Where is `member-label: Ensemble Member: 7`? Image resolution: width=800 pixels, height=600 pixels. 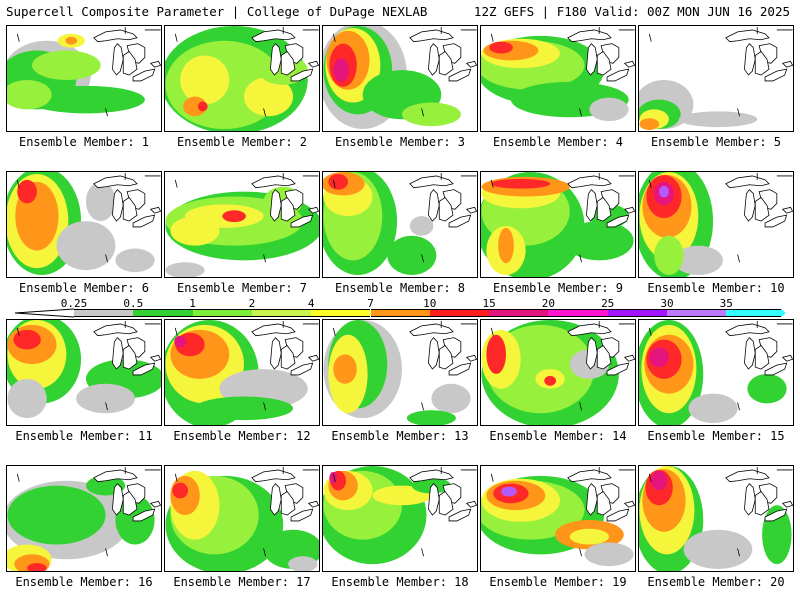 member-label: Ensemble Member: 7 is located at coordinates (242, 288).